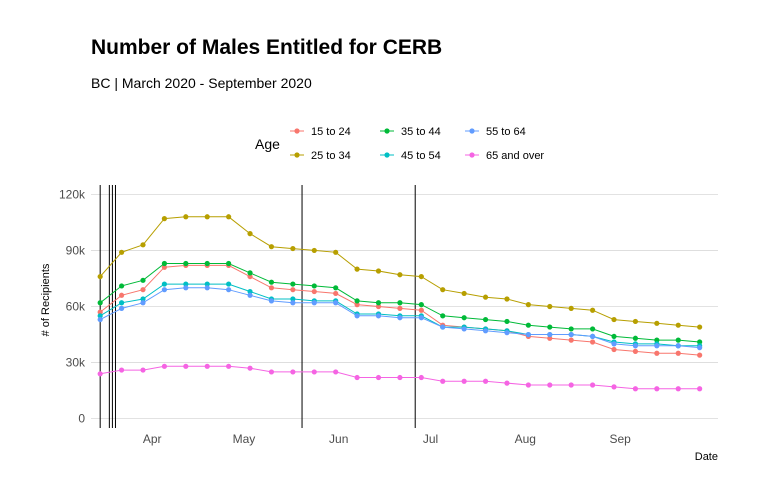 The width and height of the screenshot is (759, 503). Describe the element at coordinates (421, 132) in the screenshot. I see `legend-label: 35 to 44` at that location.